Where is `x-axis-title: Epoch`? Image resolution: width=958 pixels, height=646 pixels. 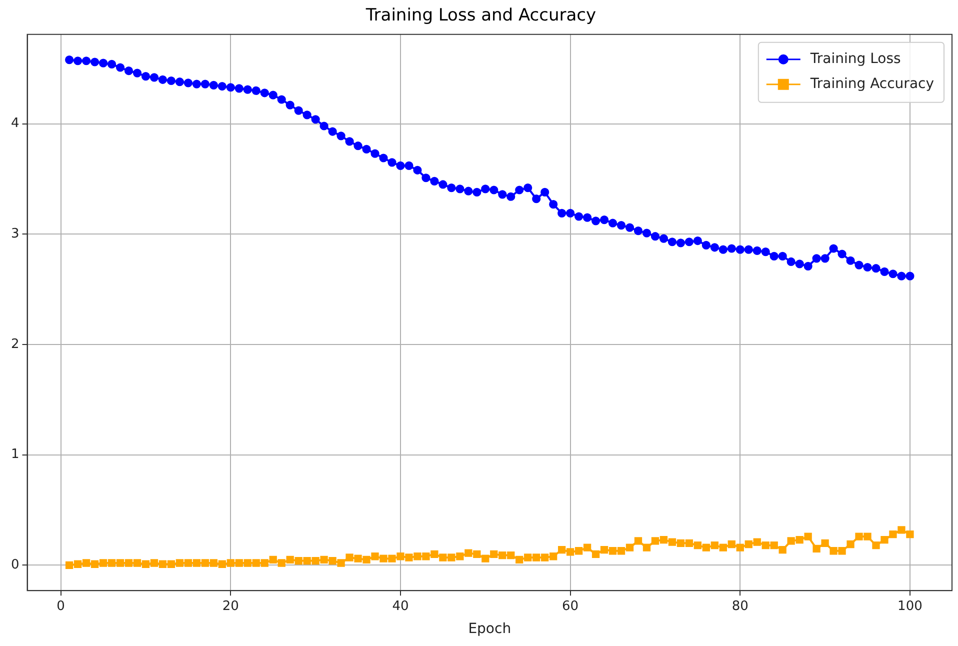 x-axis-title: Epoch is located at coordinates (490, 629).